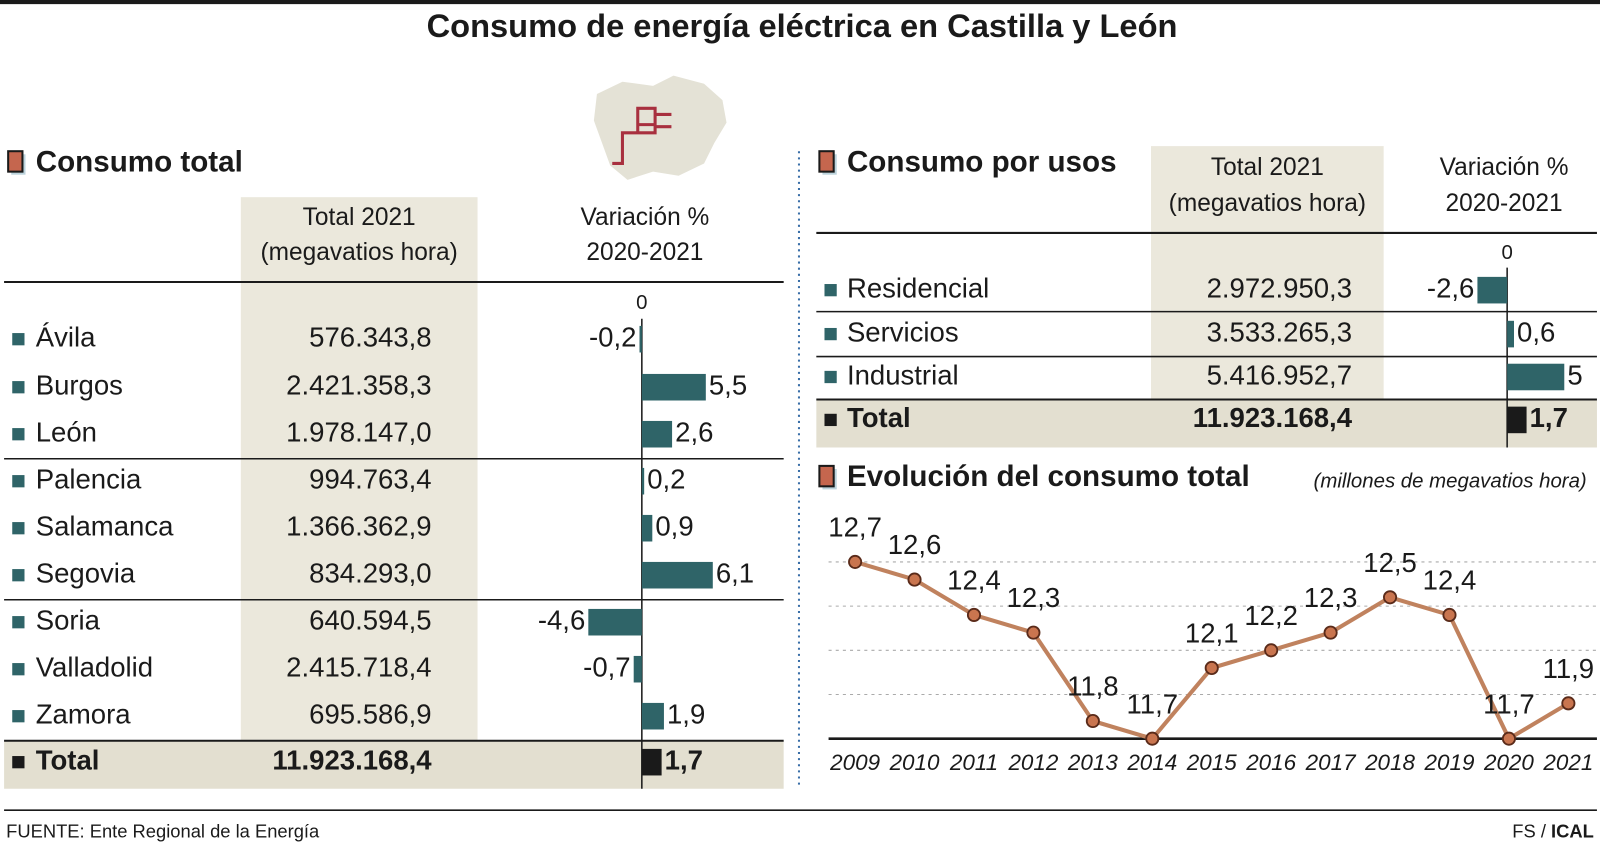  I want to click on value-label: -0,2, so click(612, 336).